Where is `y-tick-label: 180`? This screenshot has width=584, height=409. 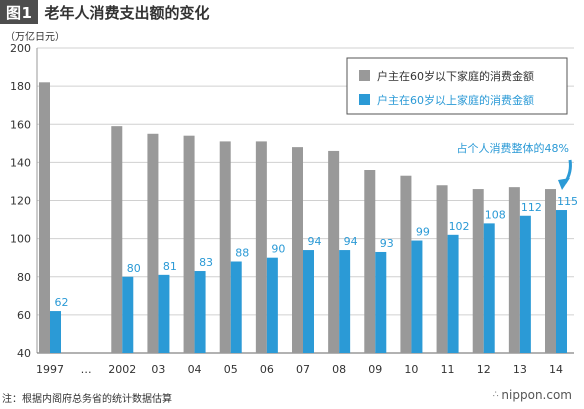 y-tick-label: 180 is located at coordinates (20, 86).